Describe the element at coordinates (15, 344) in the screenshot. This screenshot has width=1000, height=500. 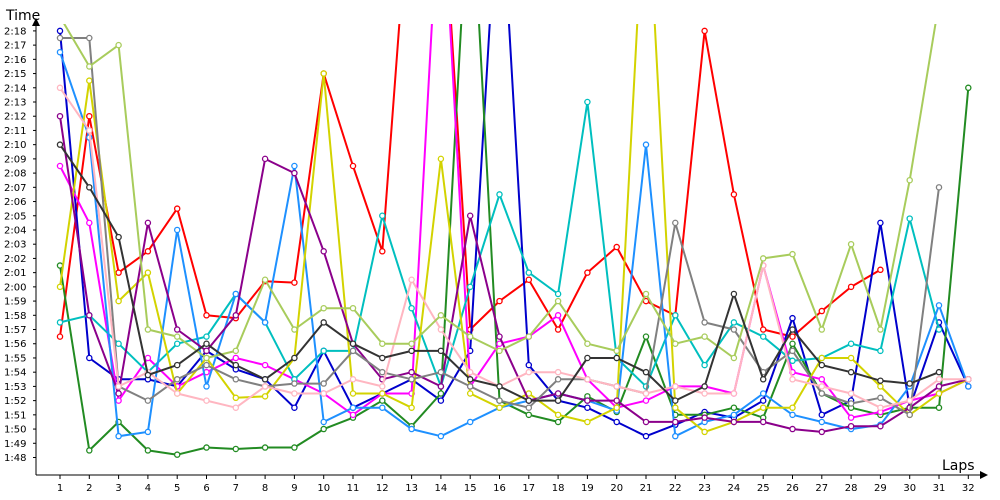
I see `y-tick-label: 1:56` at that location.